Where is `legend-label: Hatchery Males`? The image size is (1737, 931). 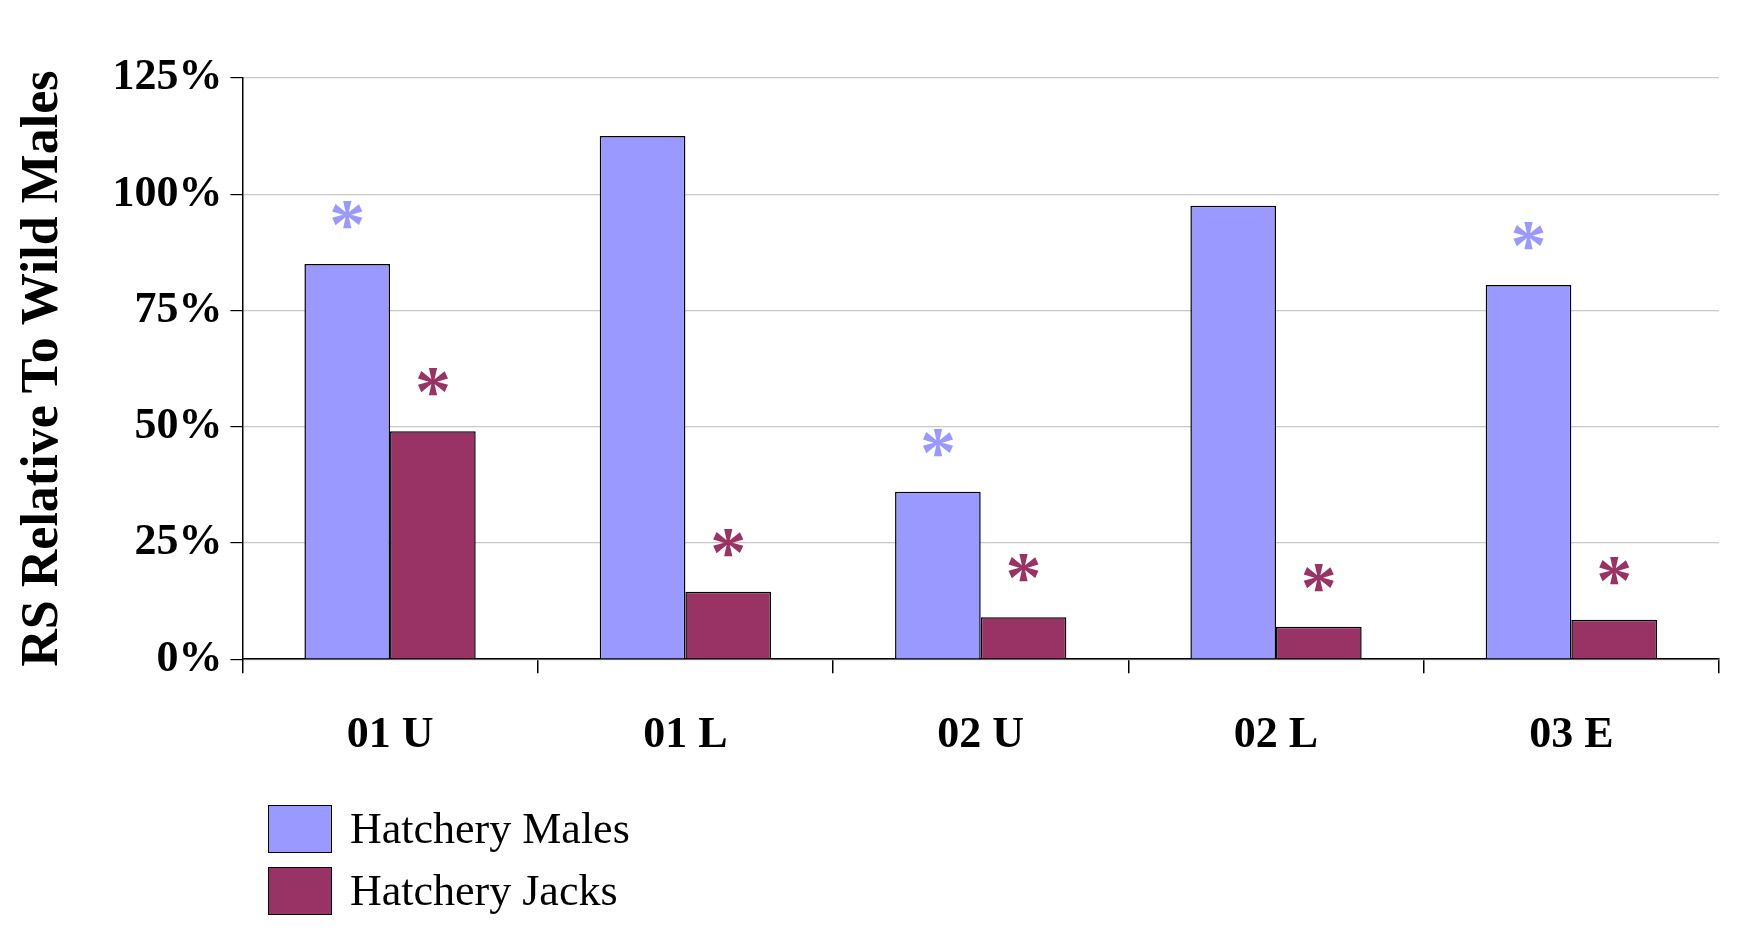
legend-label: Hatchery Males is located at coordinates (490, 829).